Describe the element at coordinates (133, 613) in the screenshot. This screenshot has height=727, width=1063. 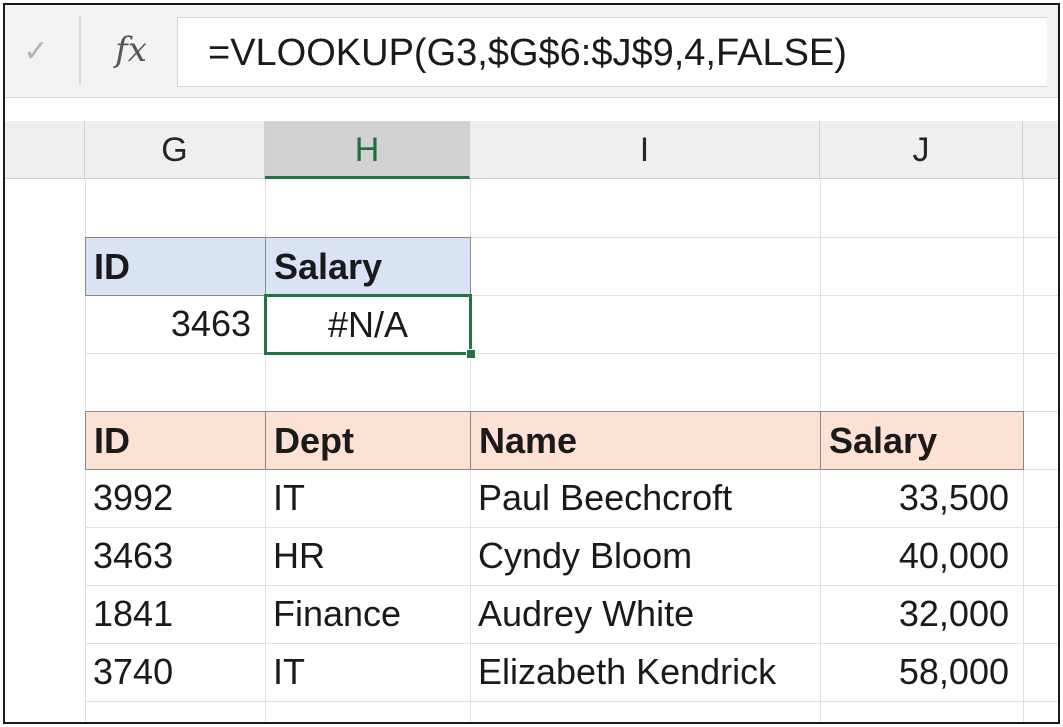
I see `table-cell-id: 1841` at that location.